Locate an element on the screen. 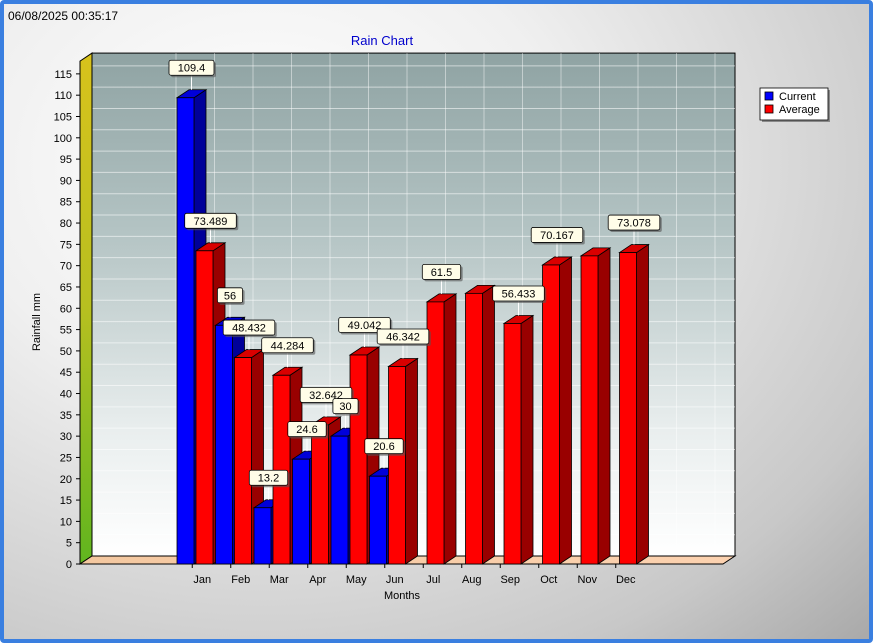  bar-current-feb is located at coordinates (224, 444).